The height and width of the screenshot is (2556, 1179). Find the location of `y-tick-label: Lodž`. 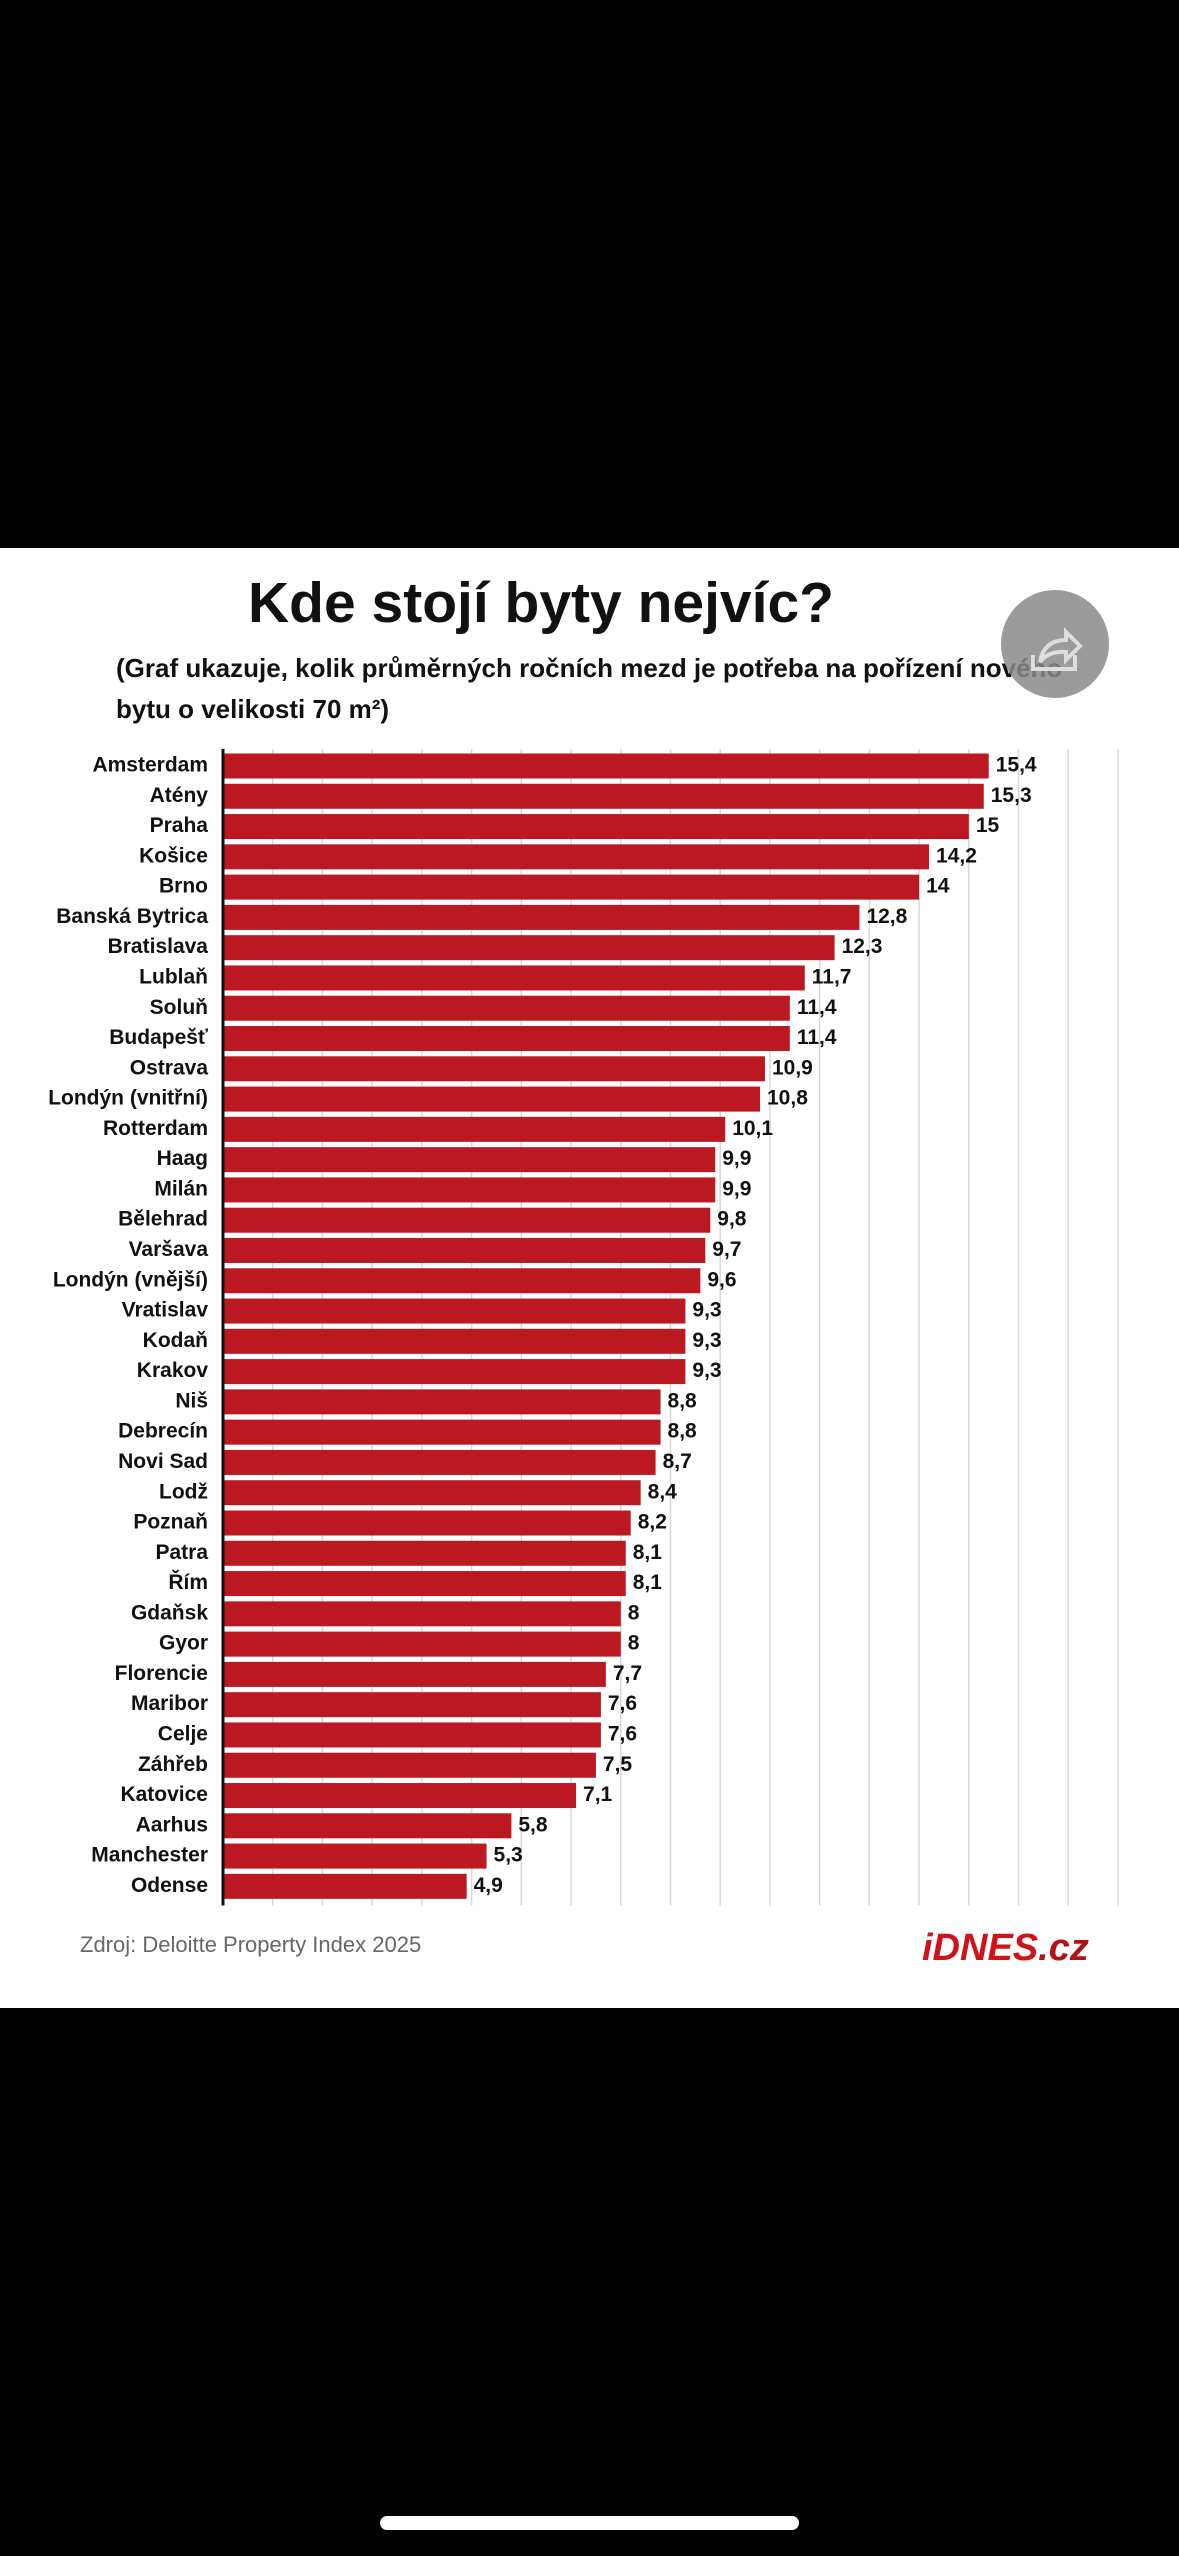

y-tick-label: Lodž is located at coordinates (183, 1491).